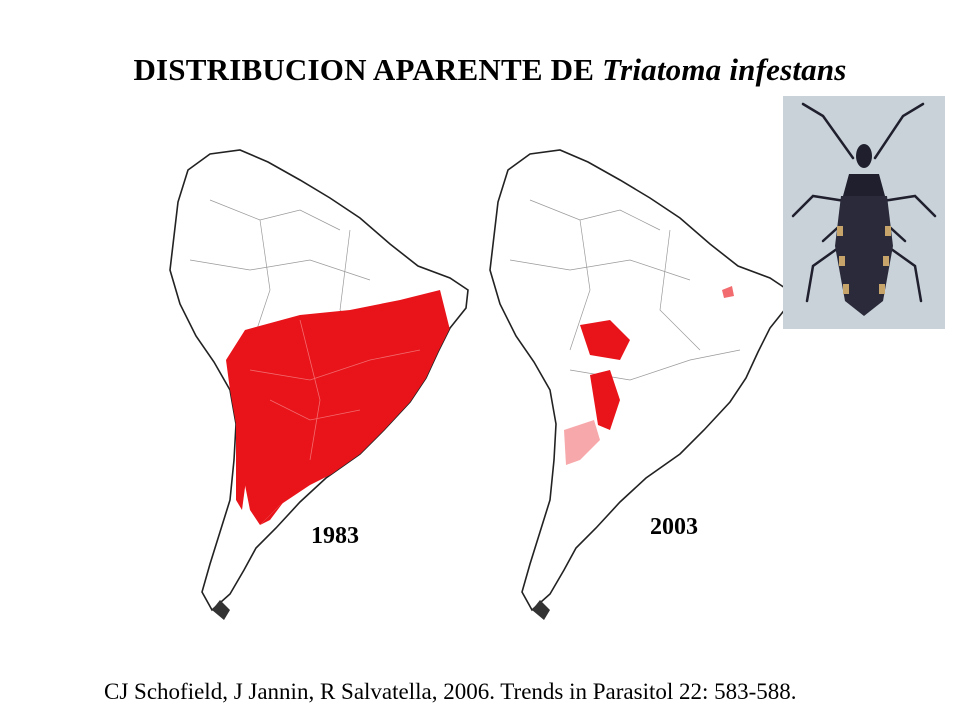  I want to click on year-label-2003: 2003, so click(674, 527).